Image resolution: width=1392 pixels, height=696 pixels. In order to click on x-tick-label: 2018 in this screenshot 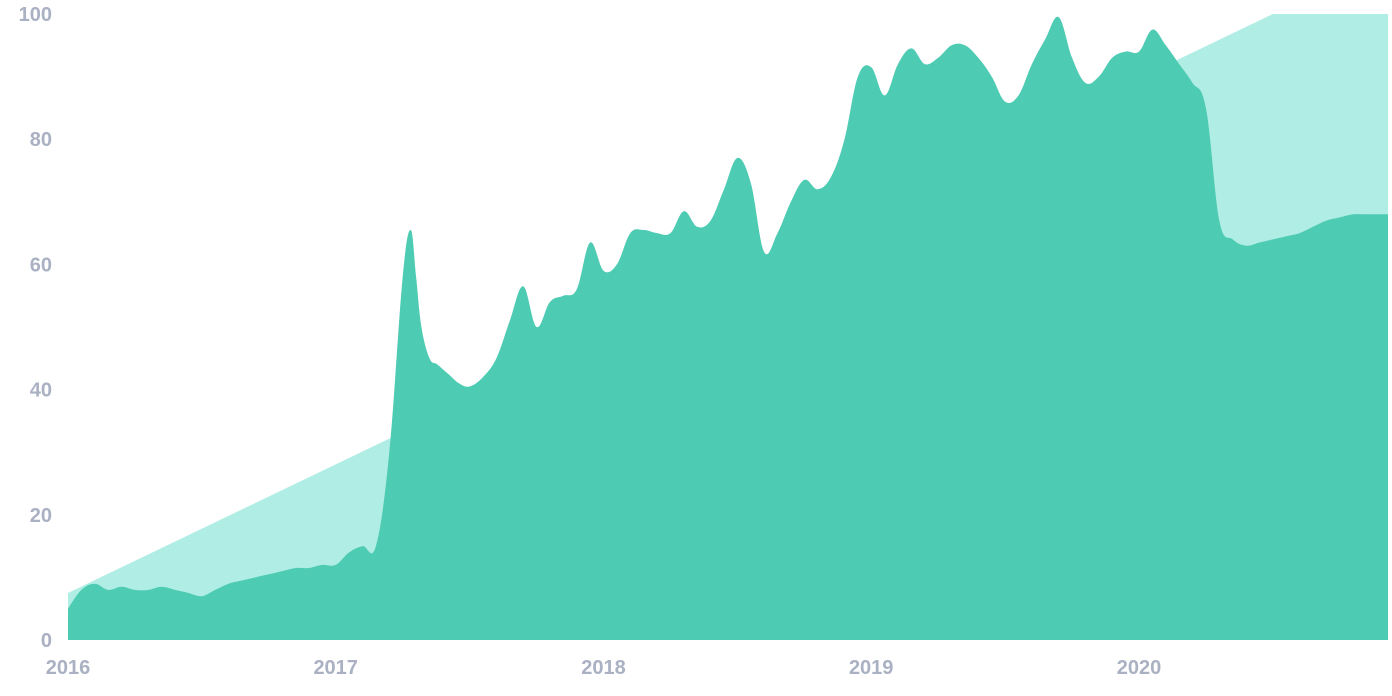, I will do `click(603, 668)`.